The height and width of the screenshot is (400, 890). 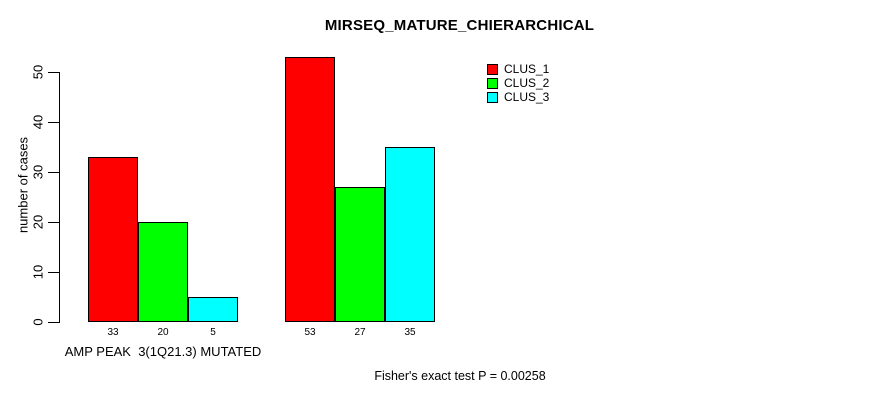 I want to click on y-axis-tick-label: 10, so click(x=38, y=272).